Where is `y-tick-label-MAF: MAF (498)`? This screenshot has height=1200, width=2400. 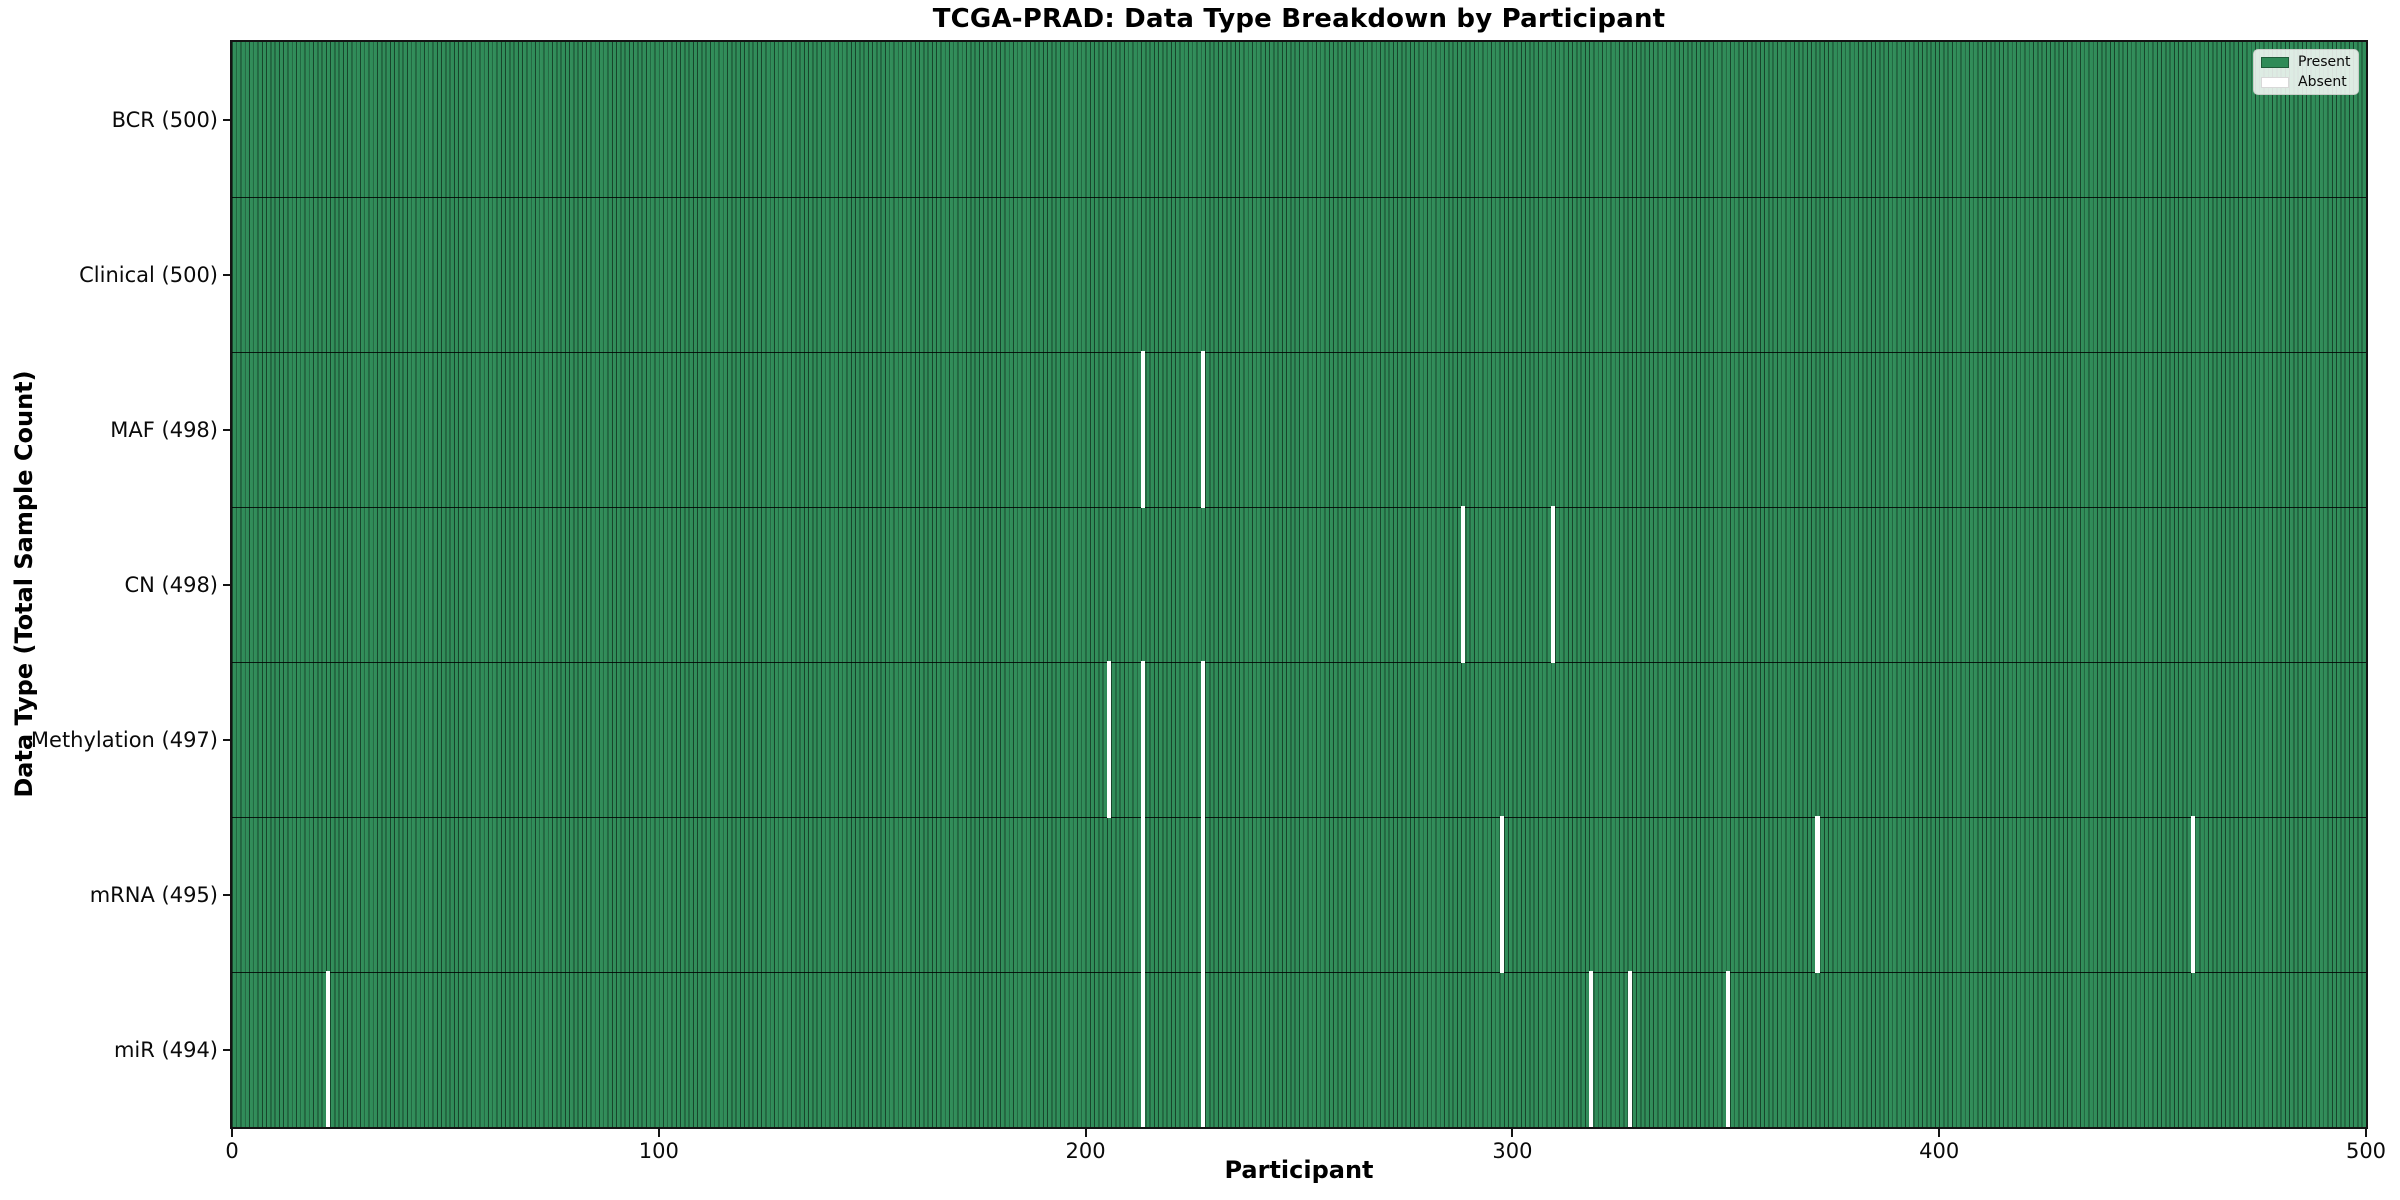 y-tick-label-MAF: MAF (498) is located at coordinates (164, 429).